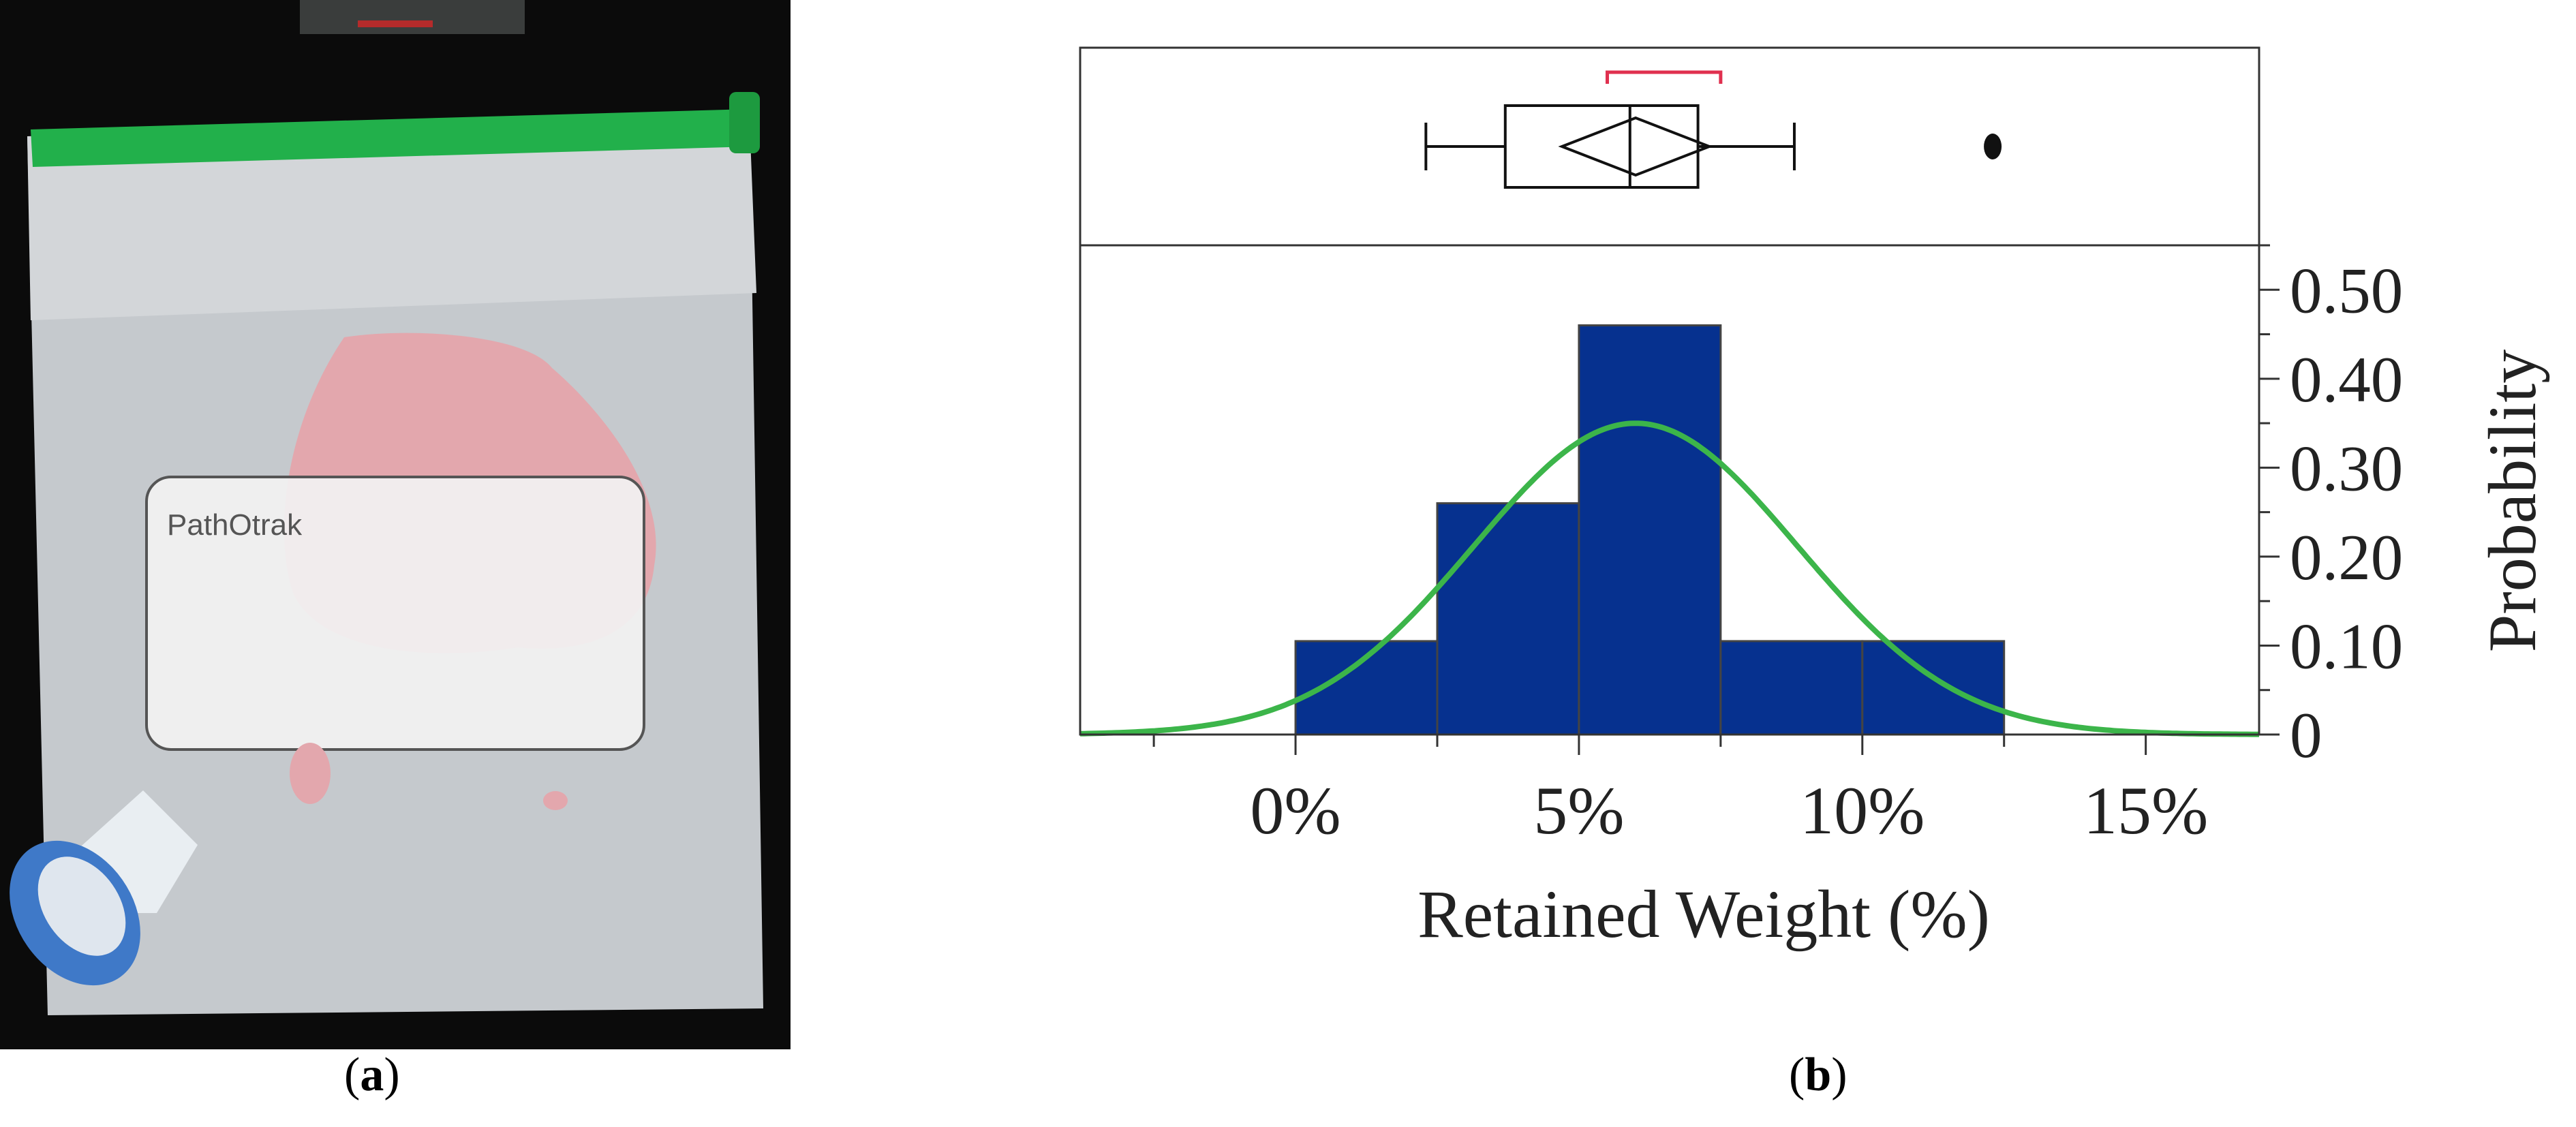 The image size is (2576, 1127). Describe the element at coordinates (1818, 1075) in the screenshot. I see `panel-b-caption: (b)` at that location.